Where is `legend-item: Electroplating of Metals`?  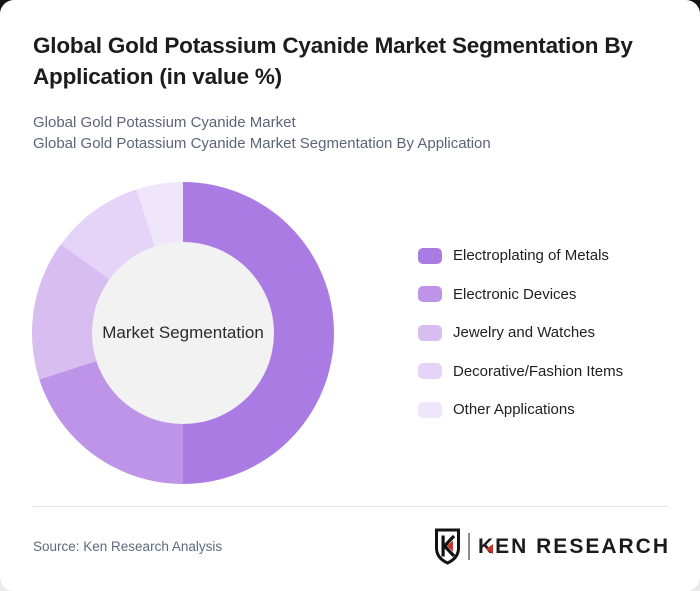
legend-item: Electroplating of Metals is located at coordinates (520, 255).